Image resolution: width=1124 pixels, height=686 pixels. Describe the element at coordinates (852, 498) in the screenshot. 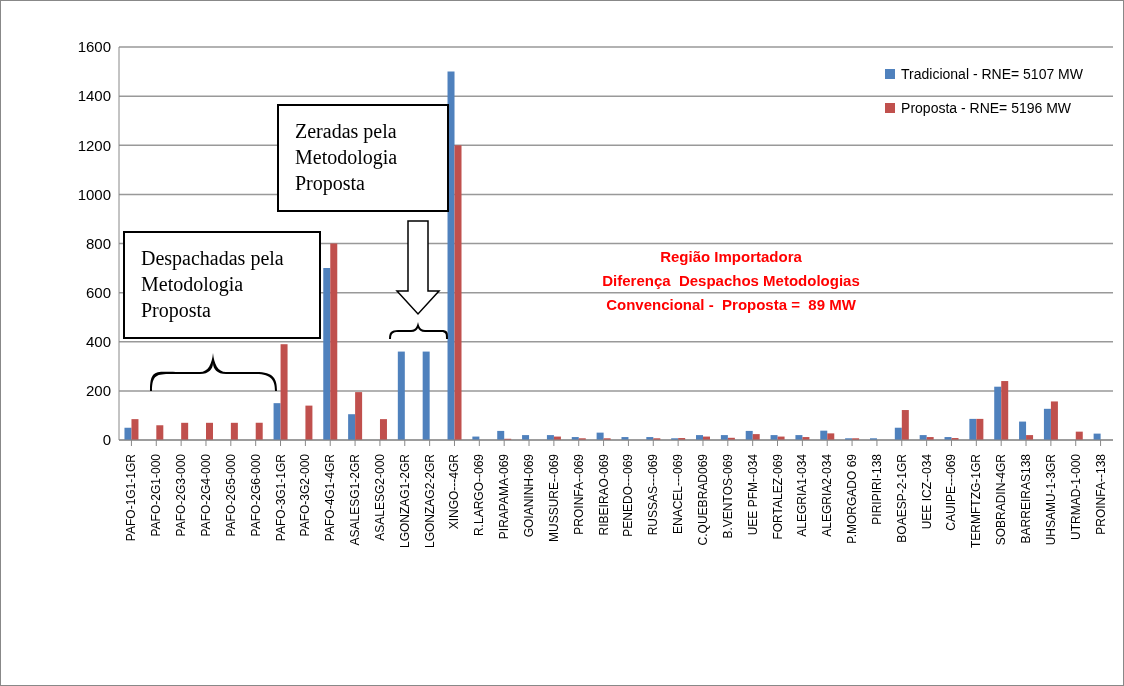

I see `x-tick-label: P.MORGADO 69` at that location.